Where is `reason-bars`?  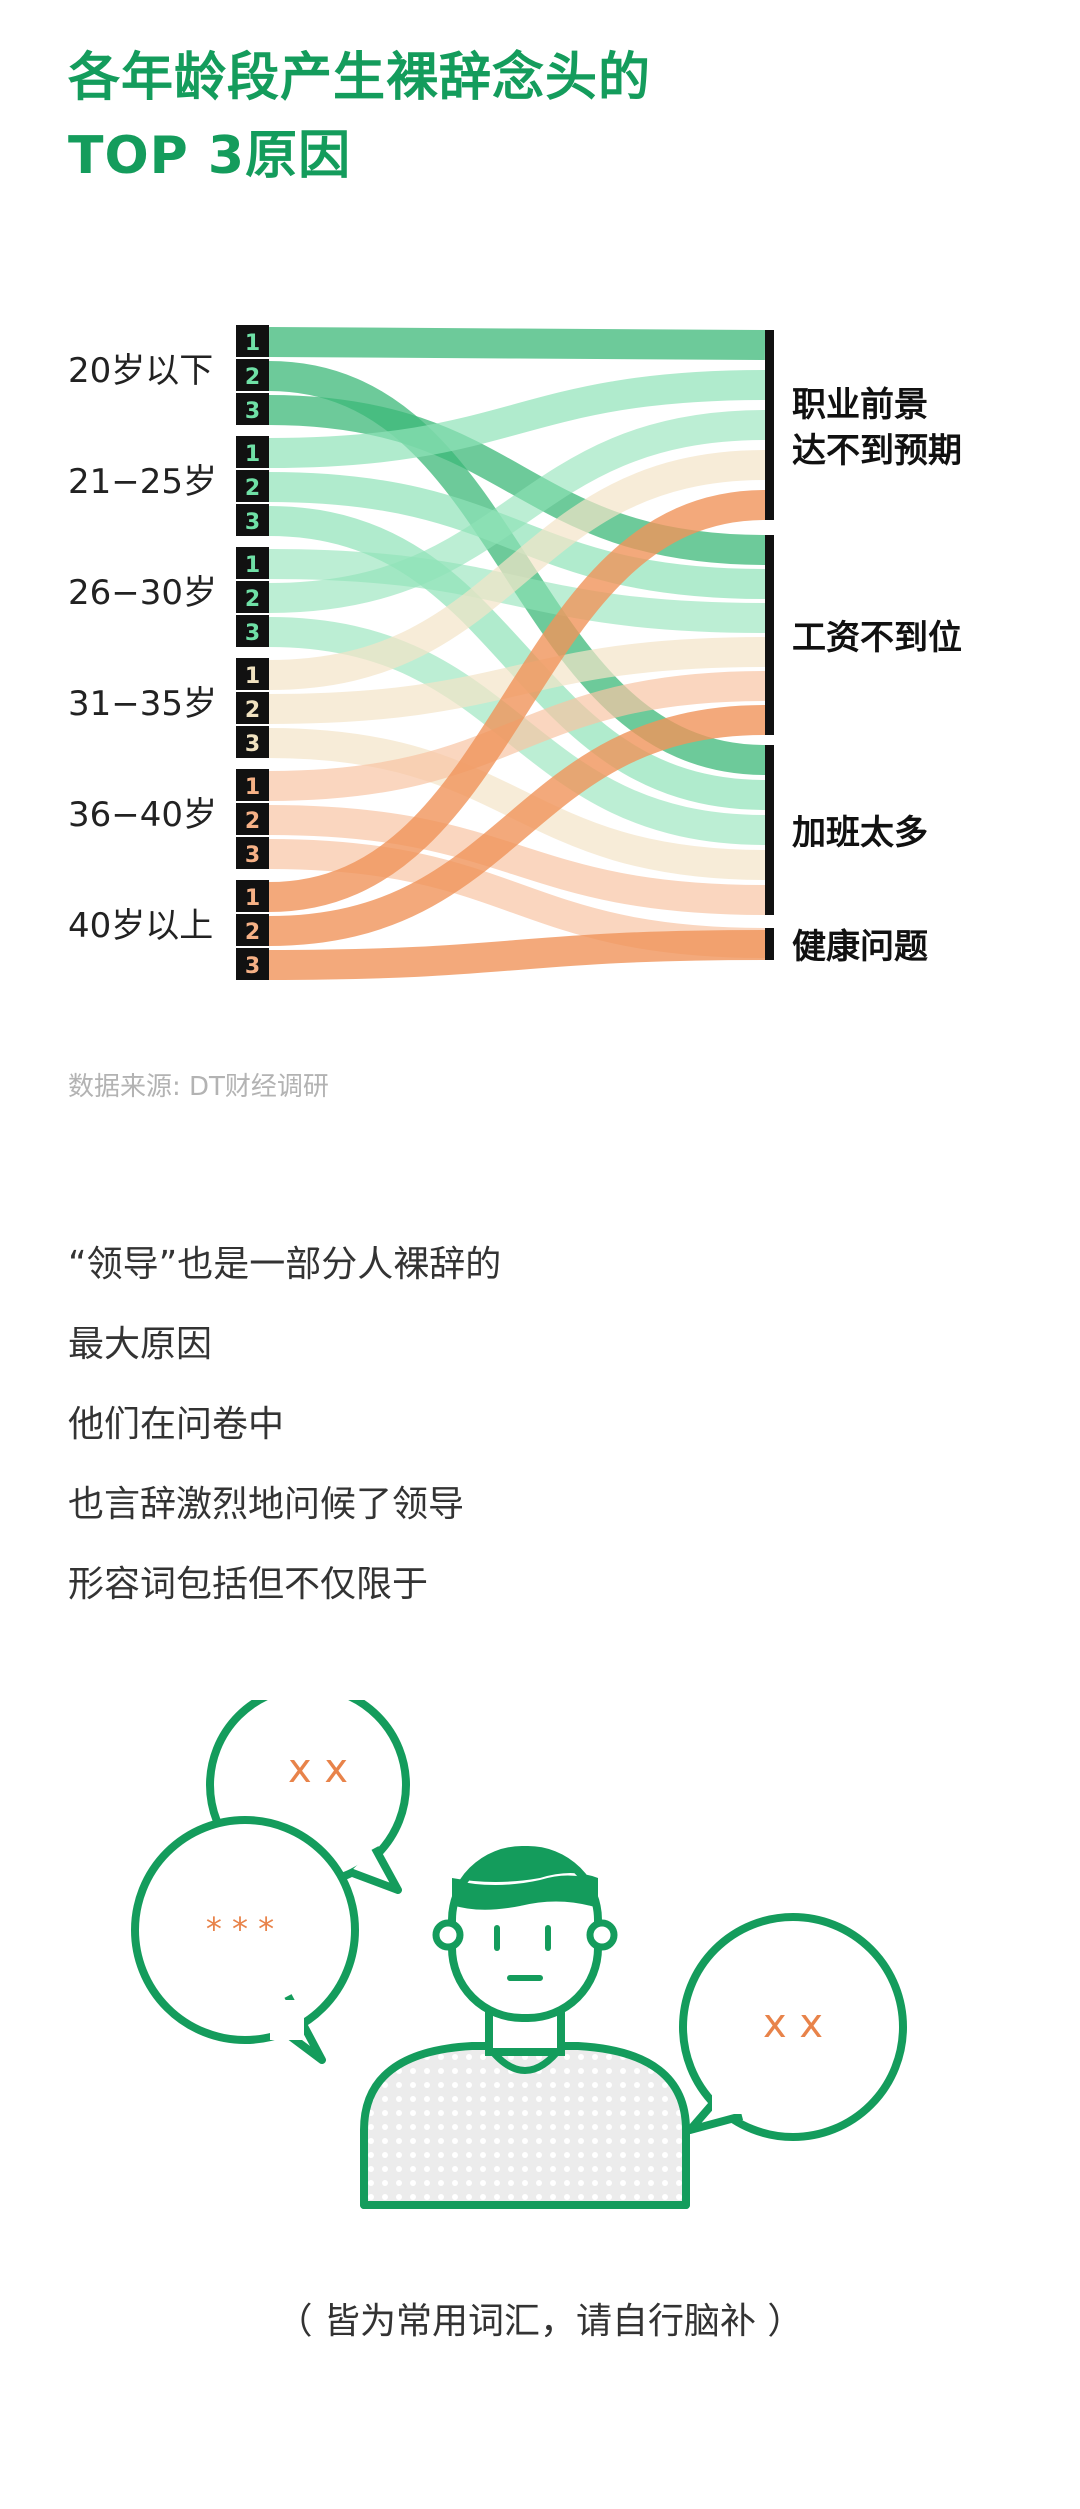
reason-bars is located at coordinates (769, 645).